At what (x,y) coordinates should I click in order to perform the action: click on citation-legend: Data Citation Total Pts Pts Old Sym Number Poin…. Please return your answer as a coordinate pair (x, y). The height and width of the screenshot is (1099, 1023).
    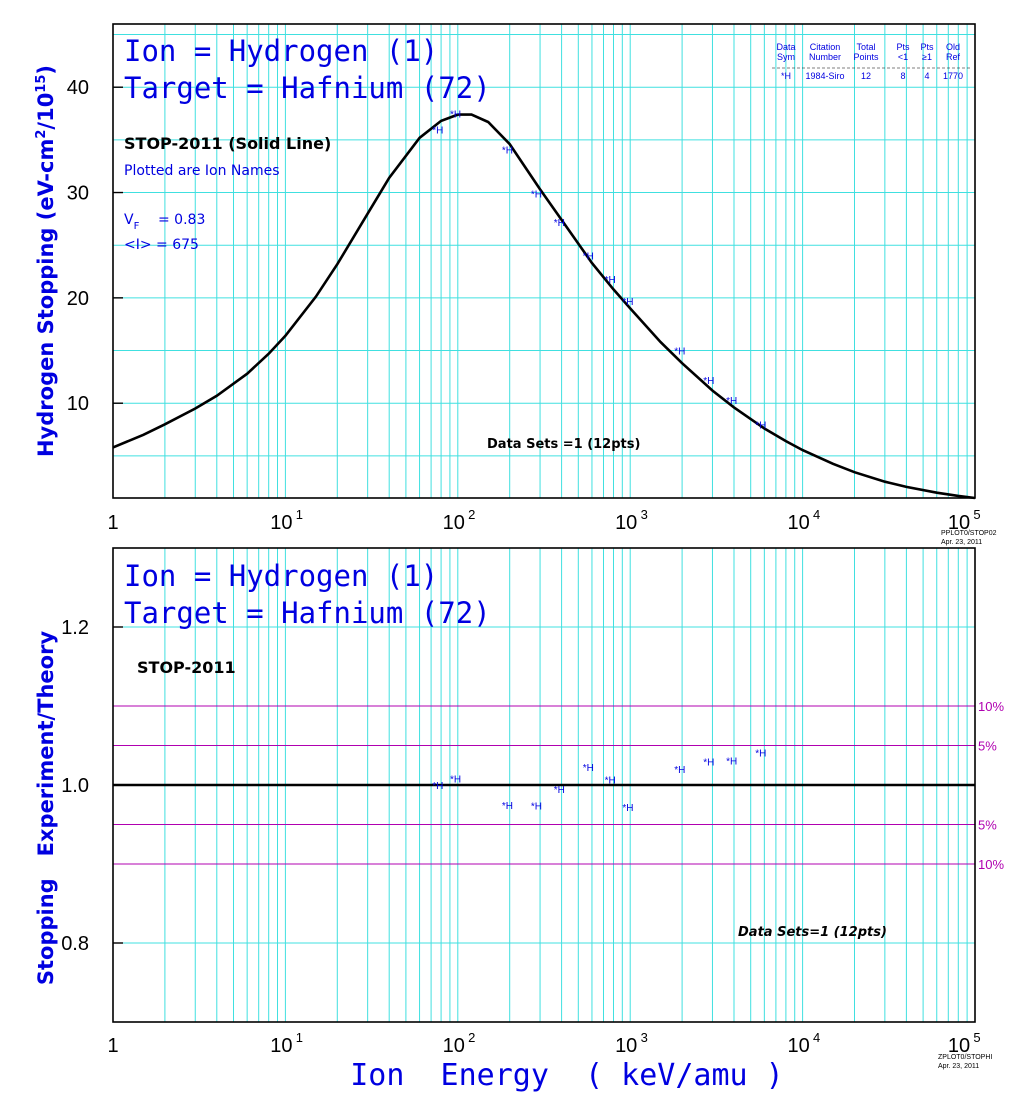
    Looking at the image, I should click on (871, 61).